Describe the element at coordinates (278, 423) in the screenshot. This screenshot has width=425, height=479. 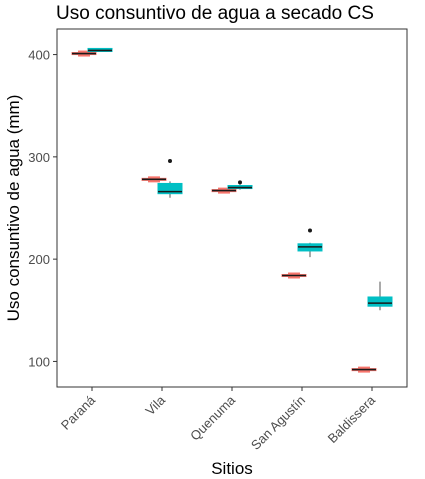
I see `x-tick-label: San Agustín` at that location.